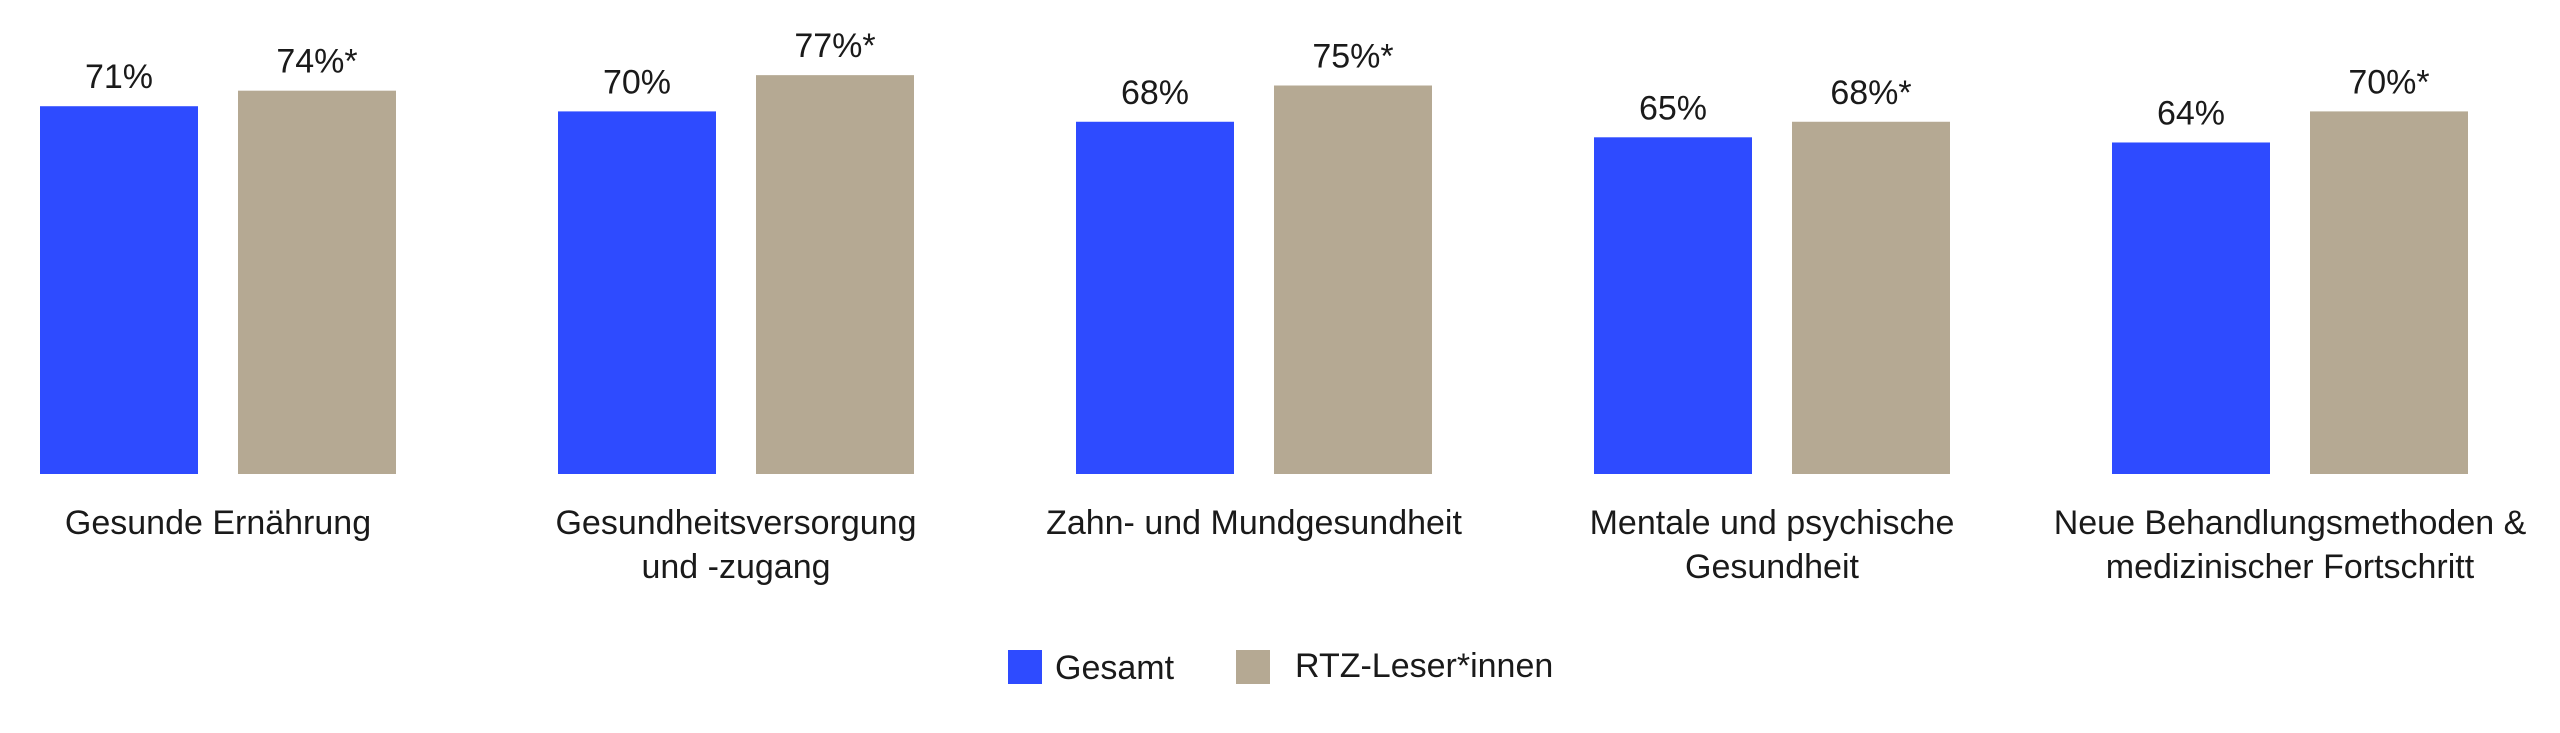 The image size is (2560, 733). Describe the element at coordinates (119, 77) in the screenshot. I see `value-label-gesamt-0: 71%` at that location.